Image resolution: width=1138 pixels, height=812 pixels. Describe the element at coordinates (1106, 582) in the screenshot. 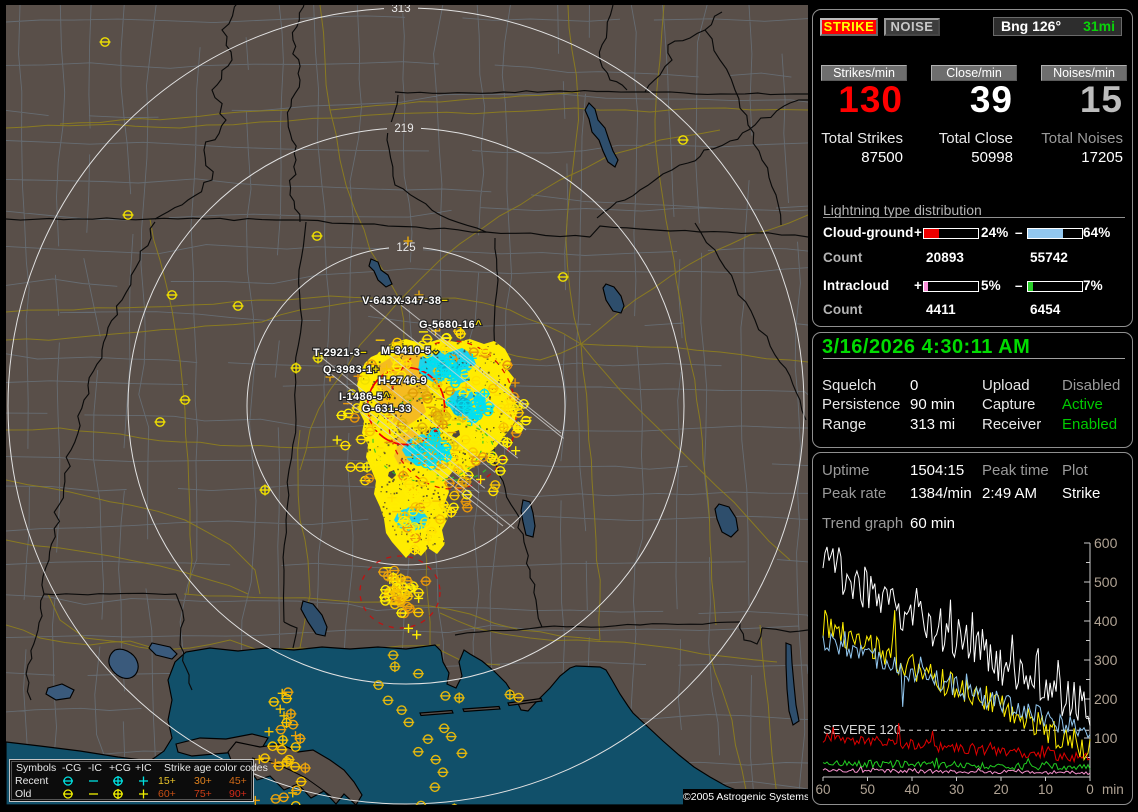

I see `svg-text: 500` at that location.